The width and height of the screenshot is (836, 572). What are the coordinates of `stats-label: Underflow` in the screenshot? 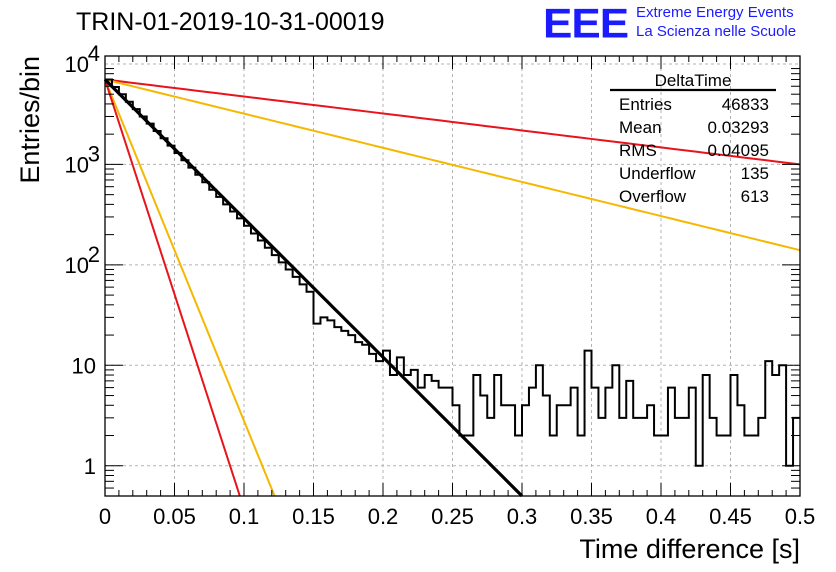 It's located at (657, 173).